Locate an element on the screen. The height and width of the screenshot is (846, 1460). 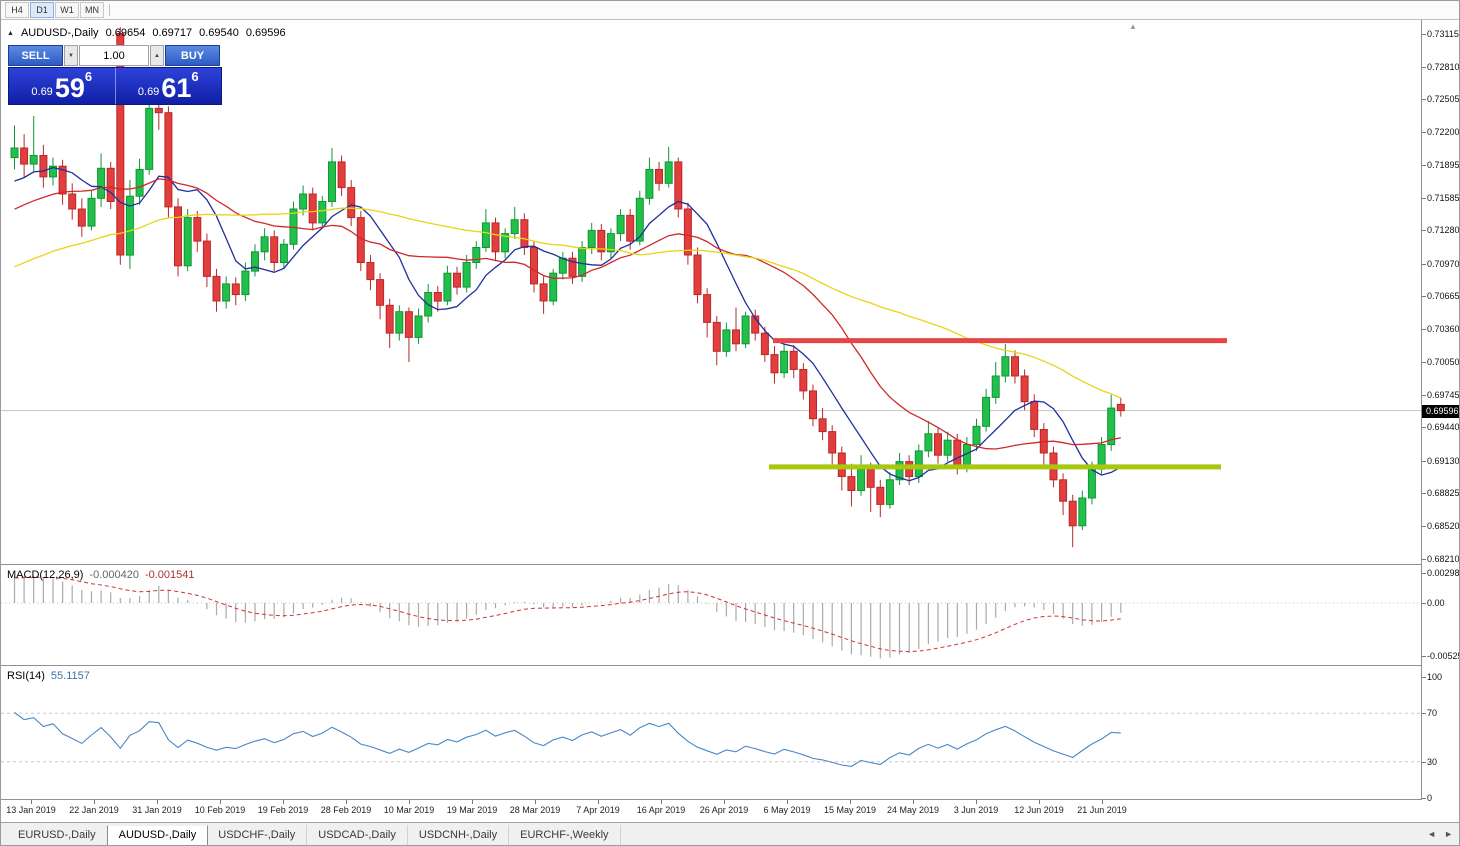
collapse-icon: ▲ is located at coordinates (10, 33).